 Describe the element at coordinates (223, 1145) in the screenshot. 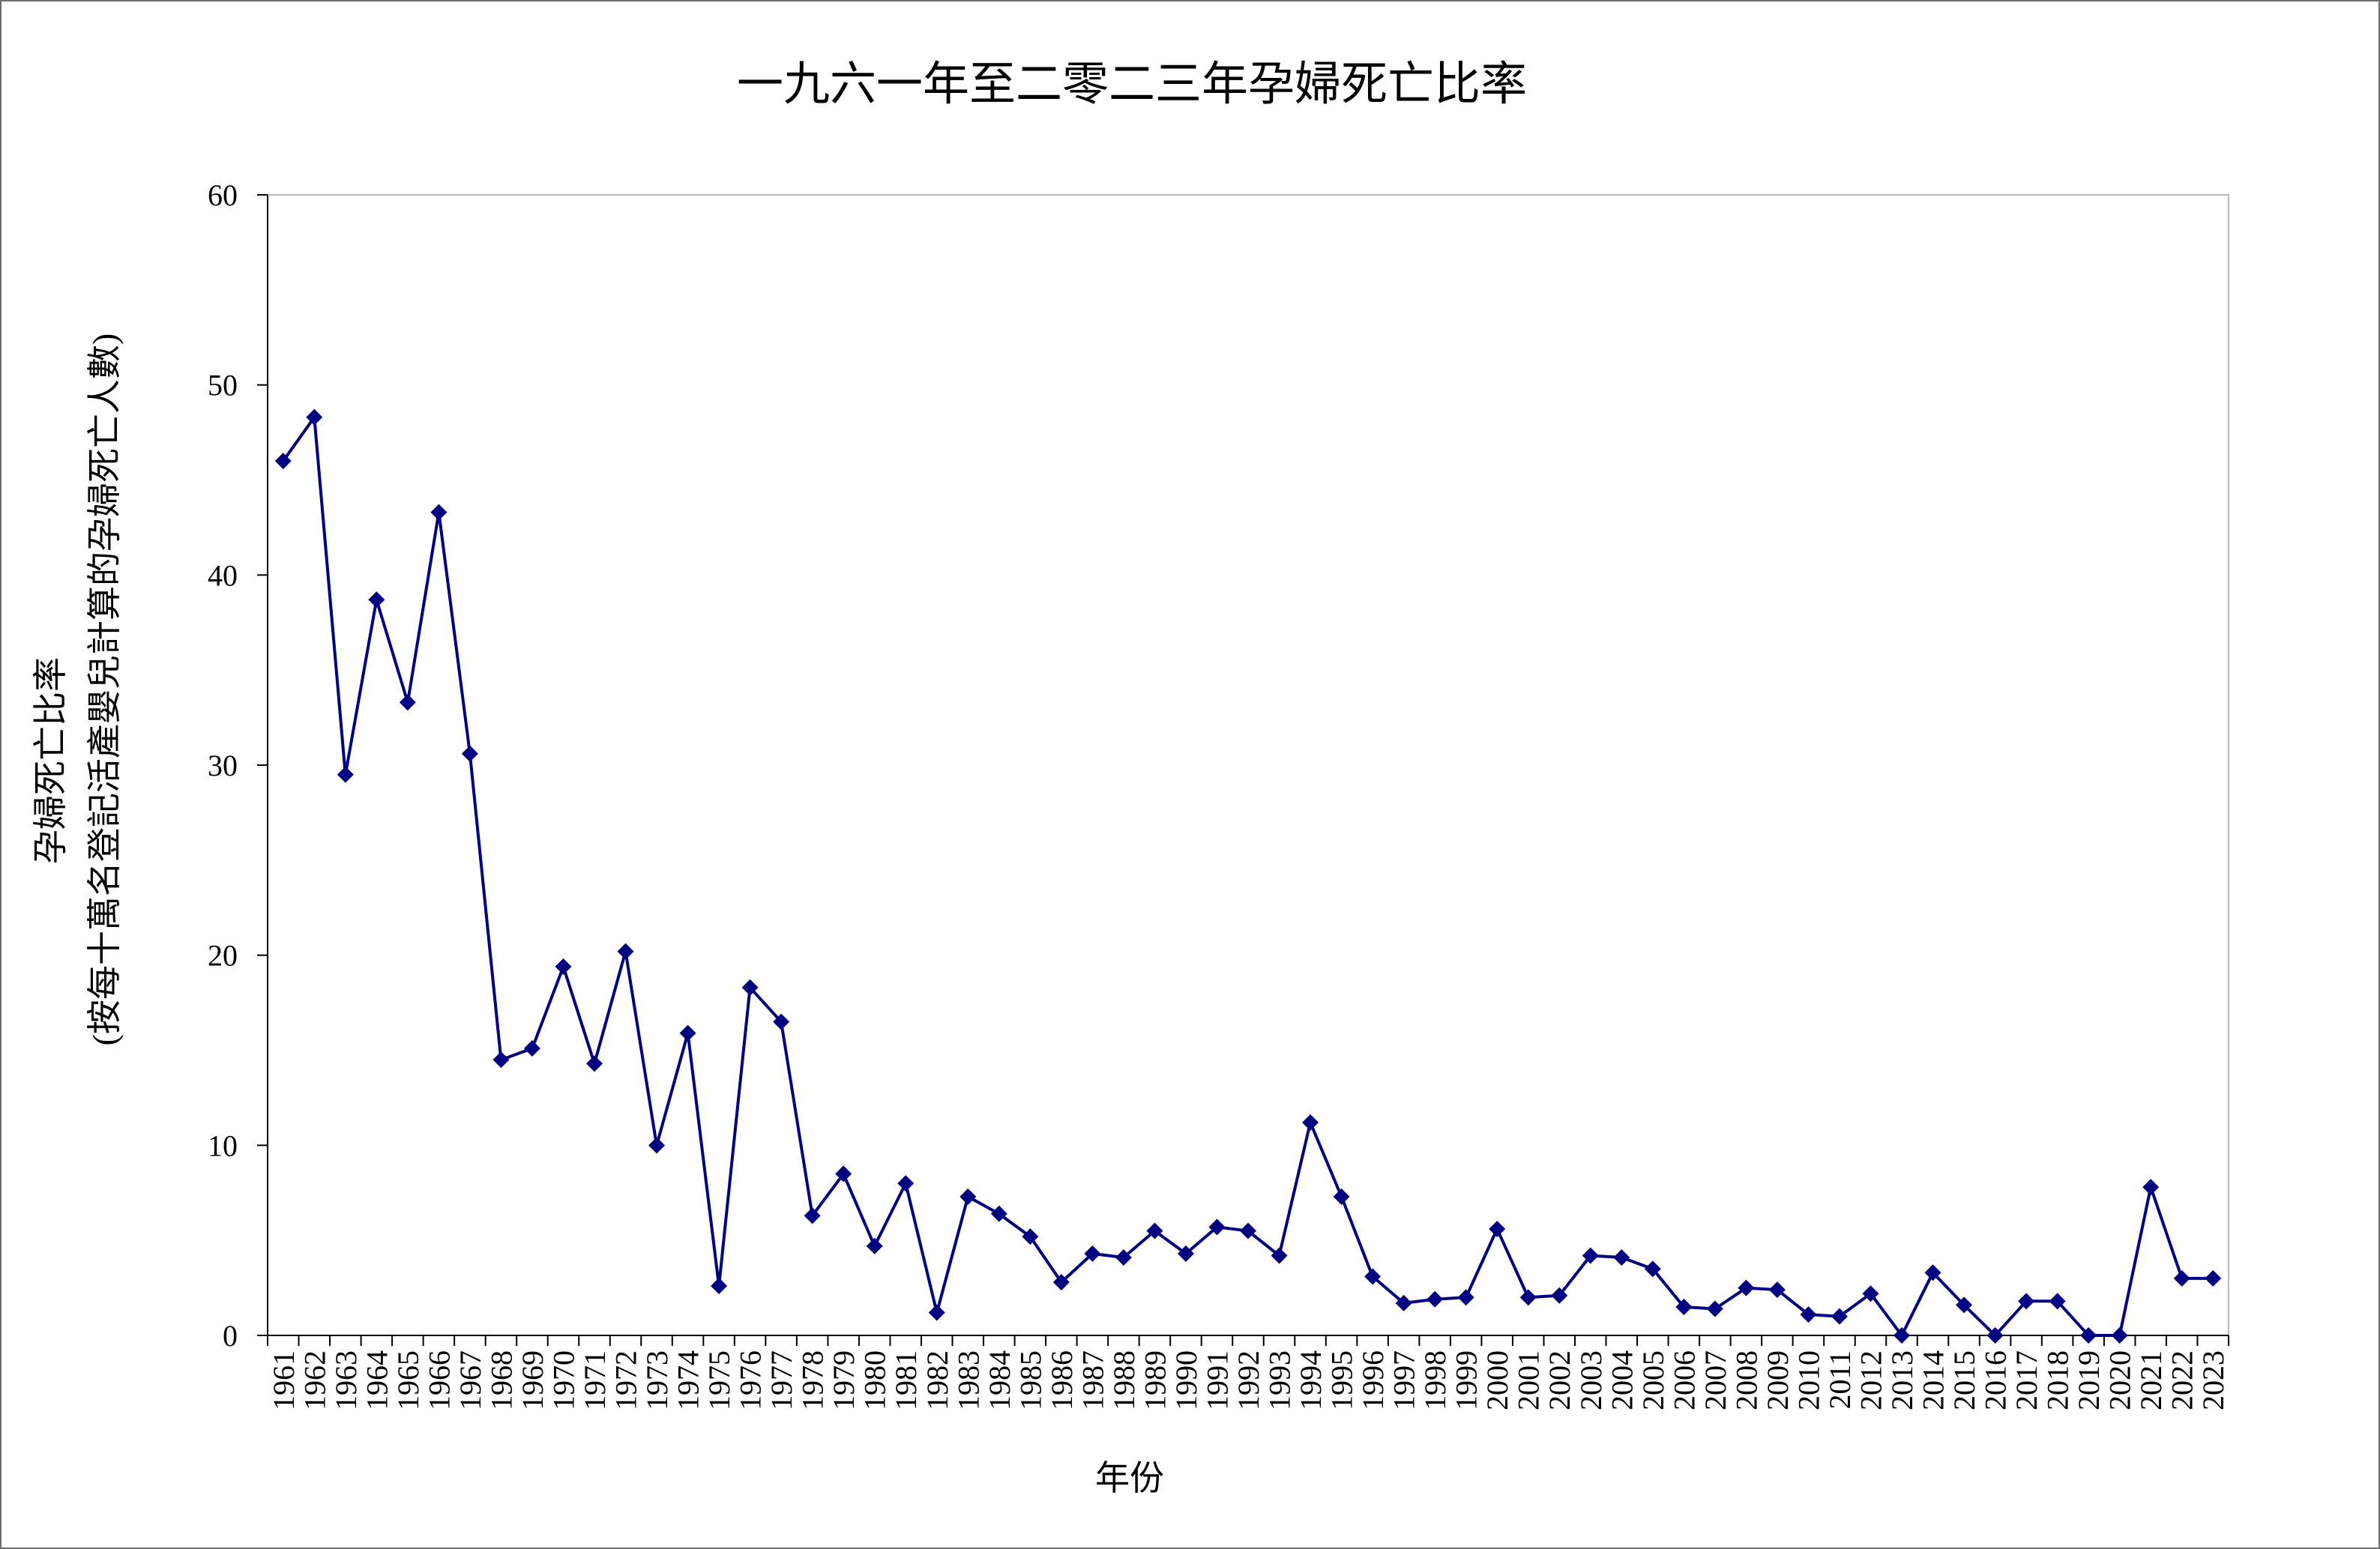

I see `y-tick-label: 10` at that location.